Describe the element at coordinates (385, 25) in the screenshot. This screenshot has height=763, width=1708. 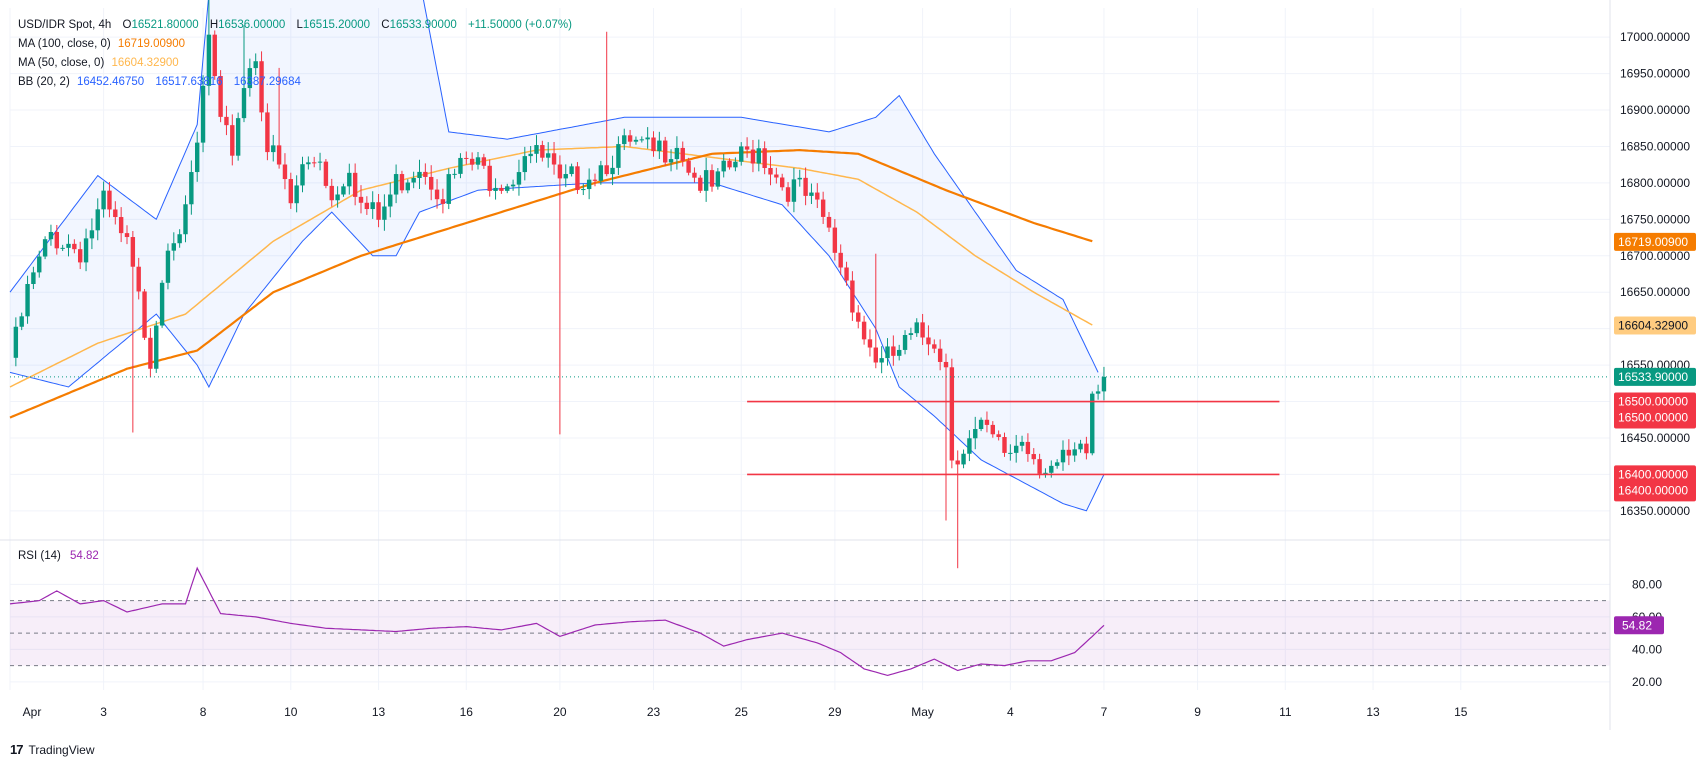
I see `close-label: C` at that location.